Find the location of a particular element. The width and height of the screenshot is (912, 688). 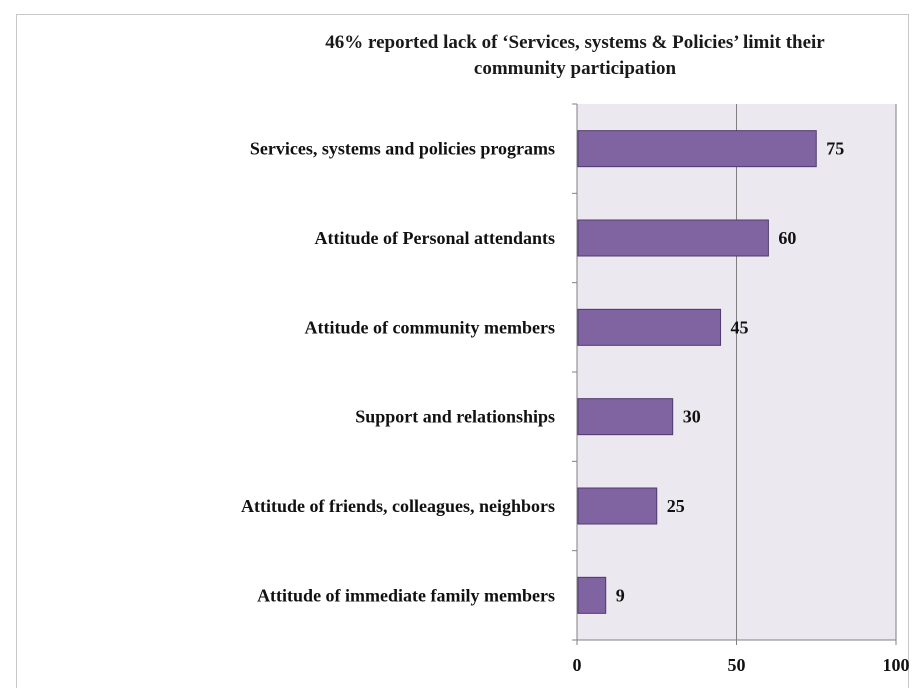

category-label-5: Attitude of immediate family members is located at coordinates (406, 595).